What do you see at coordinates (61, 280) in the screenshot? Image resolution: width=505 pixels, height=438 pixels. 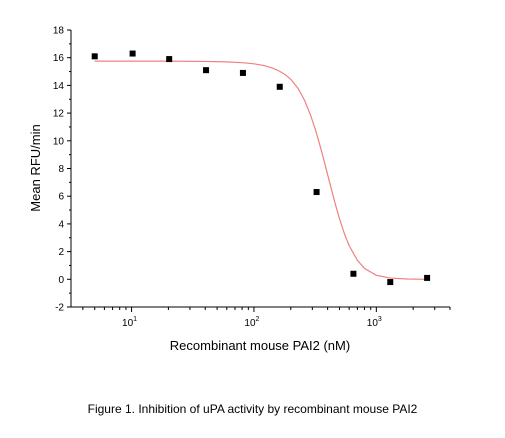 I see `y-tick-label: 0` at bounding box center [61, 280].